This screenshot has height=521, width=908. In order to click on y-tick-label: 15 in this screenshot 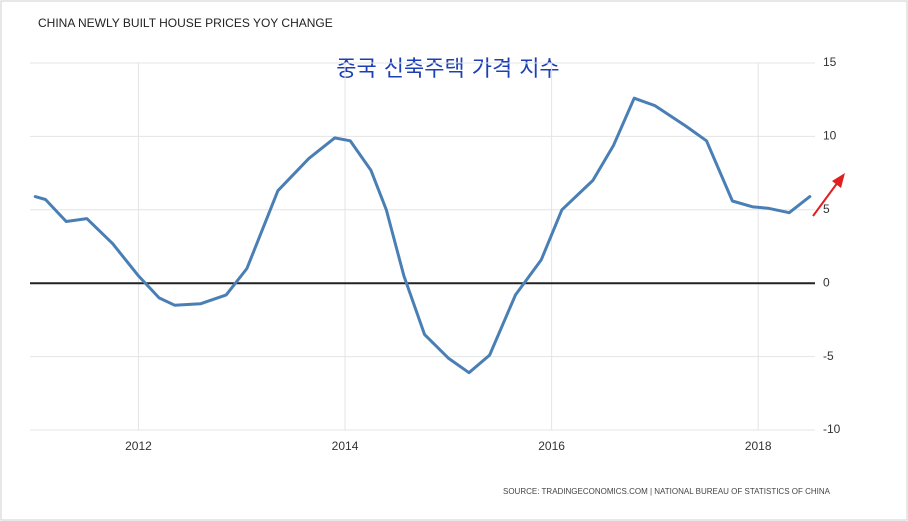, I will do `click(830, 62)`.